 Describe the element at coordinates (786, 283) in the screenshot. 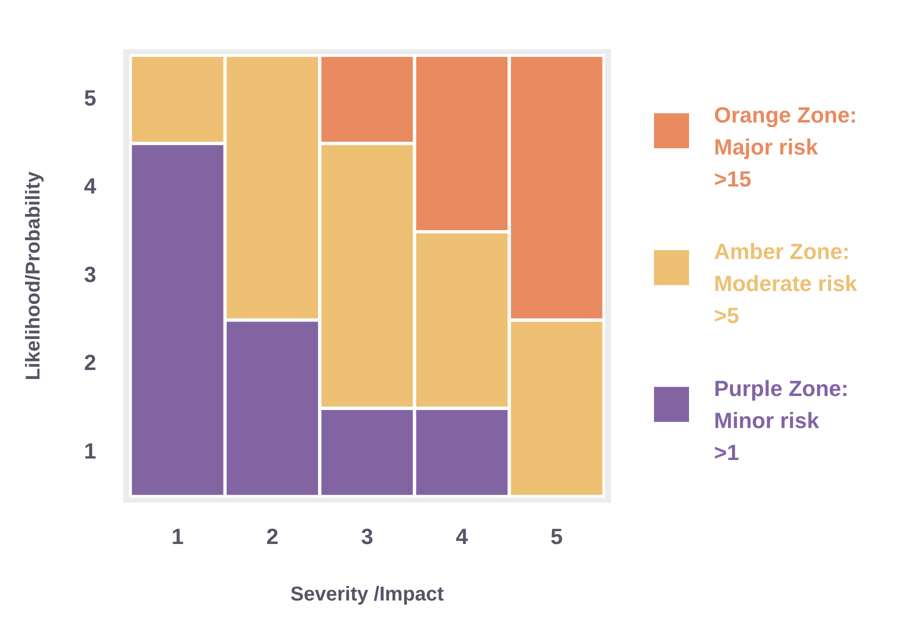

I see `legend-label: Amber Zone: Moderate risk >5` at that location.